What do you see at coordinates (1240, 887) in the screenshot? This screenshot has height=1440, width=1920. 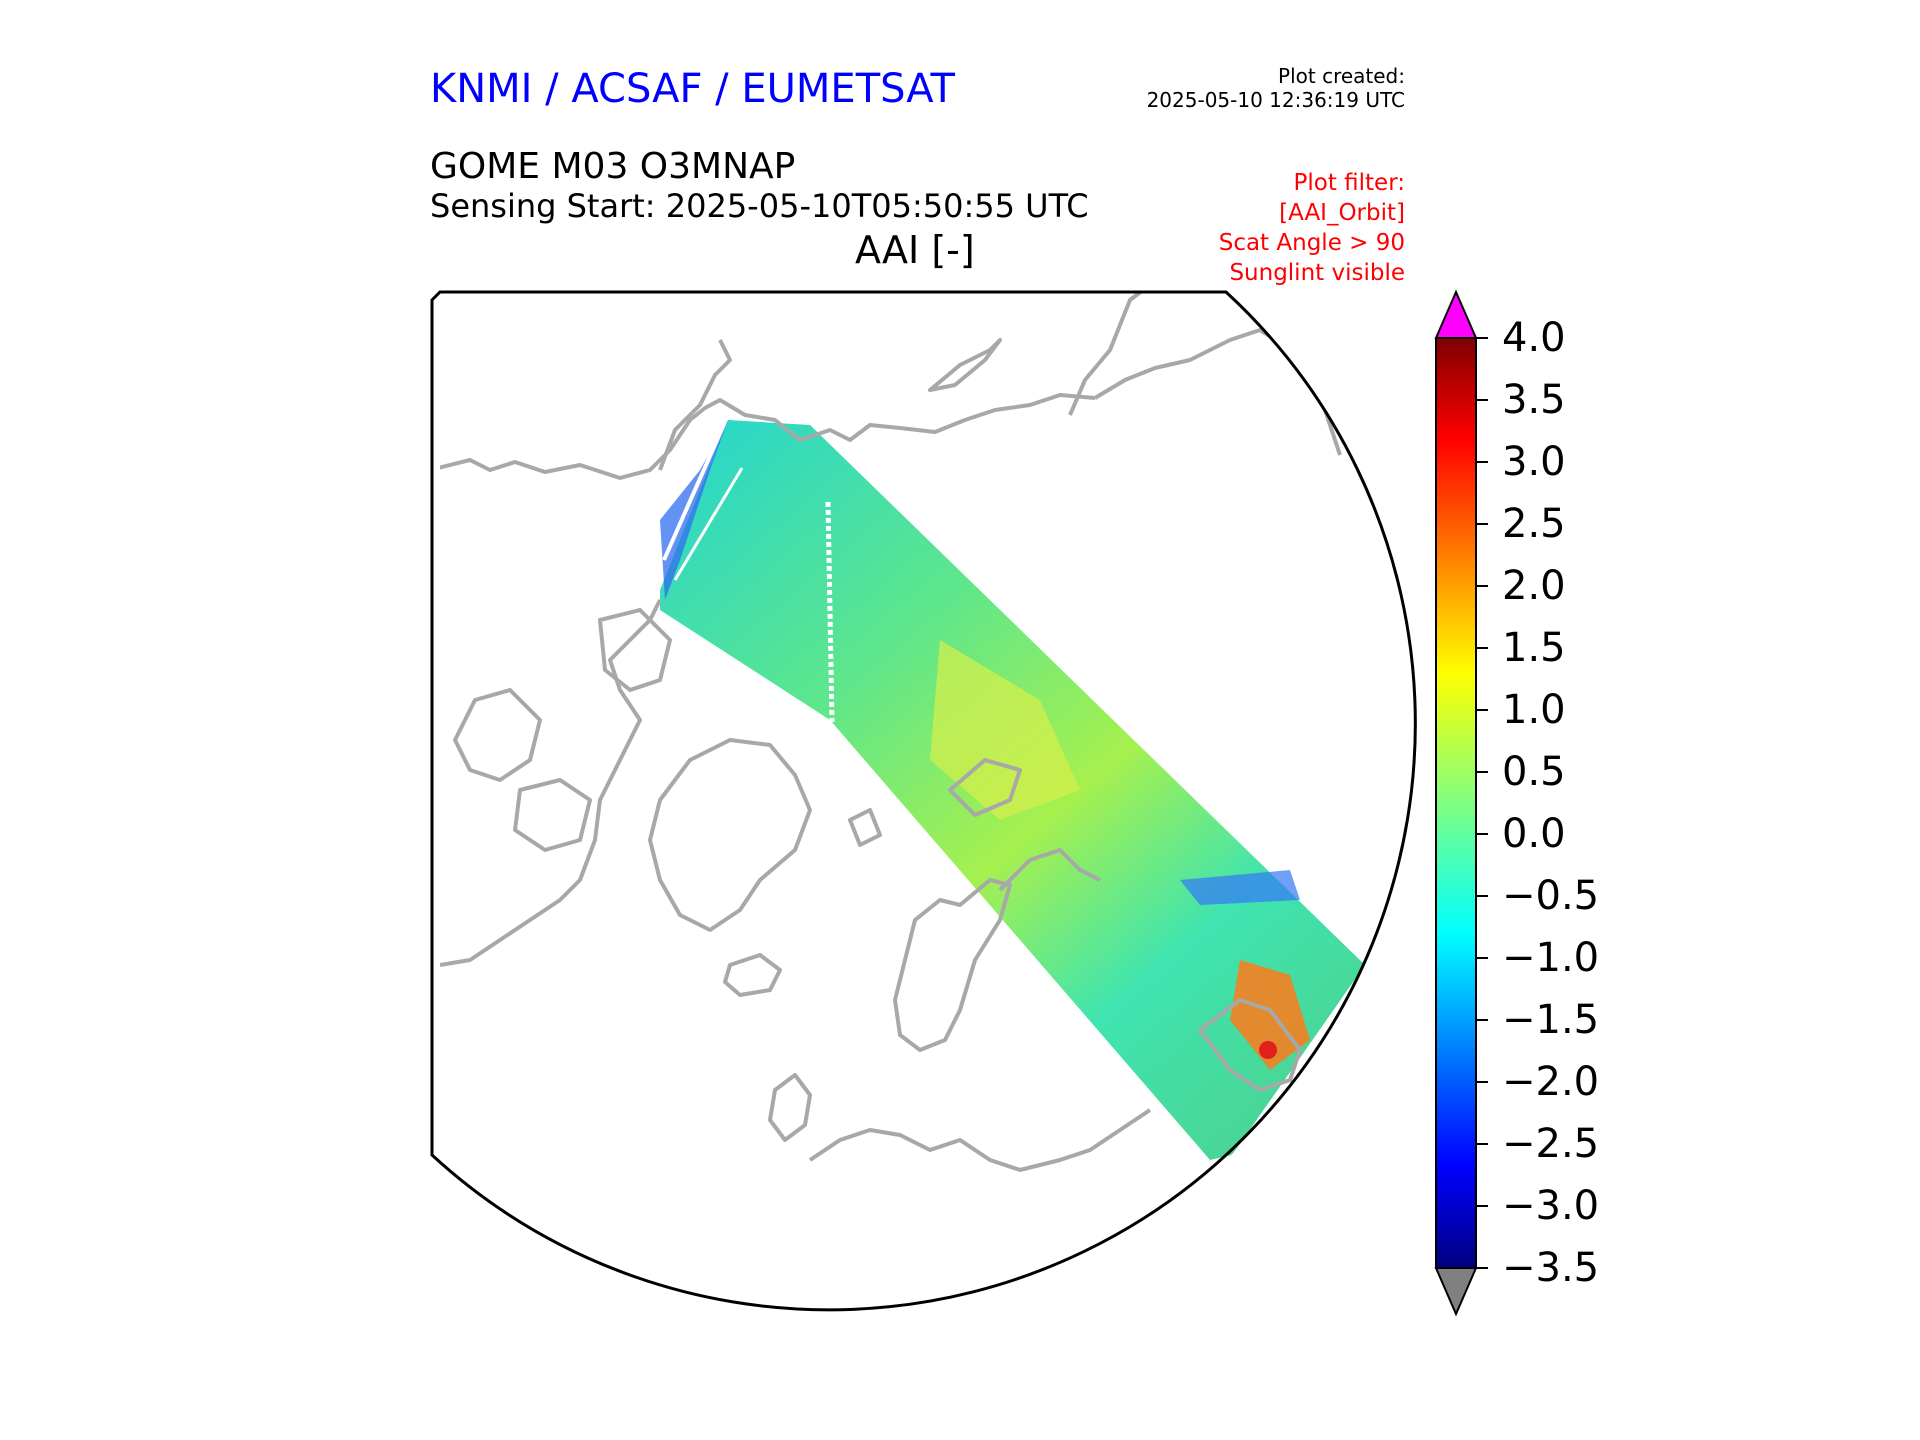 I see `swath-blue-streak` at bounding box center [1240, 887].